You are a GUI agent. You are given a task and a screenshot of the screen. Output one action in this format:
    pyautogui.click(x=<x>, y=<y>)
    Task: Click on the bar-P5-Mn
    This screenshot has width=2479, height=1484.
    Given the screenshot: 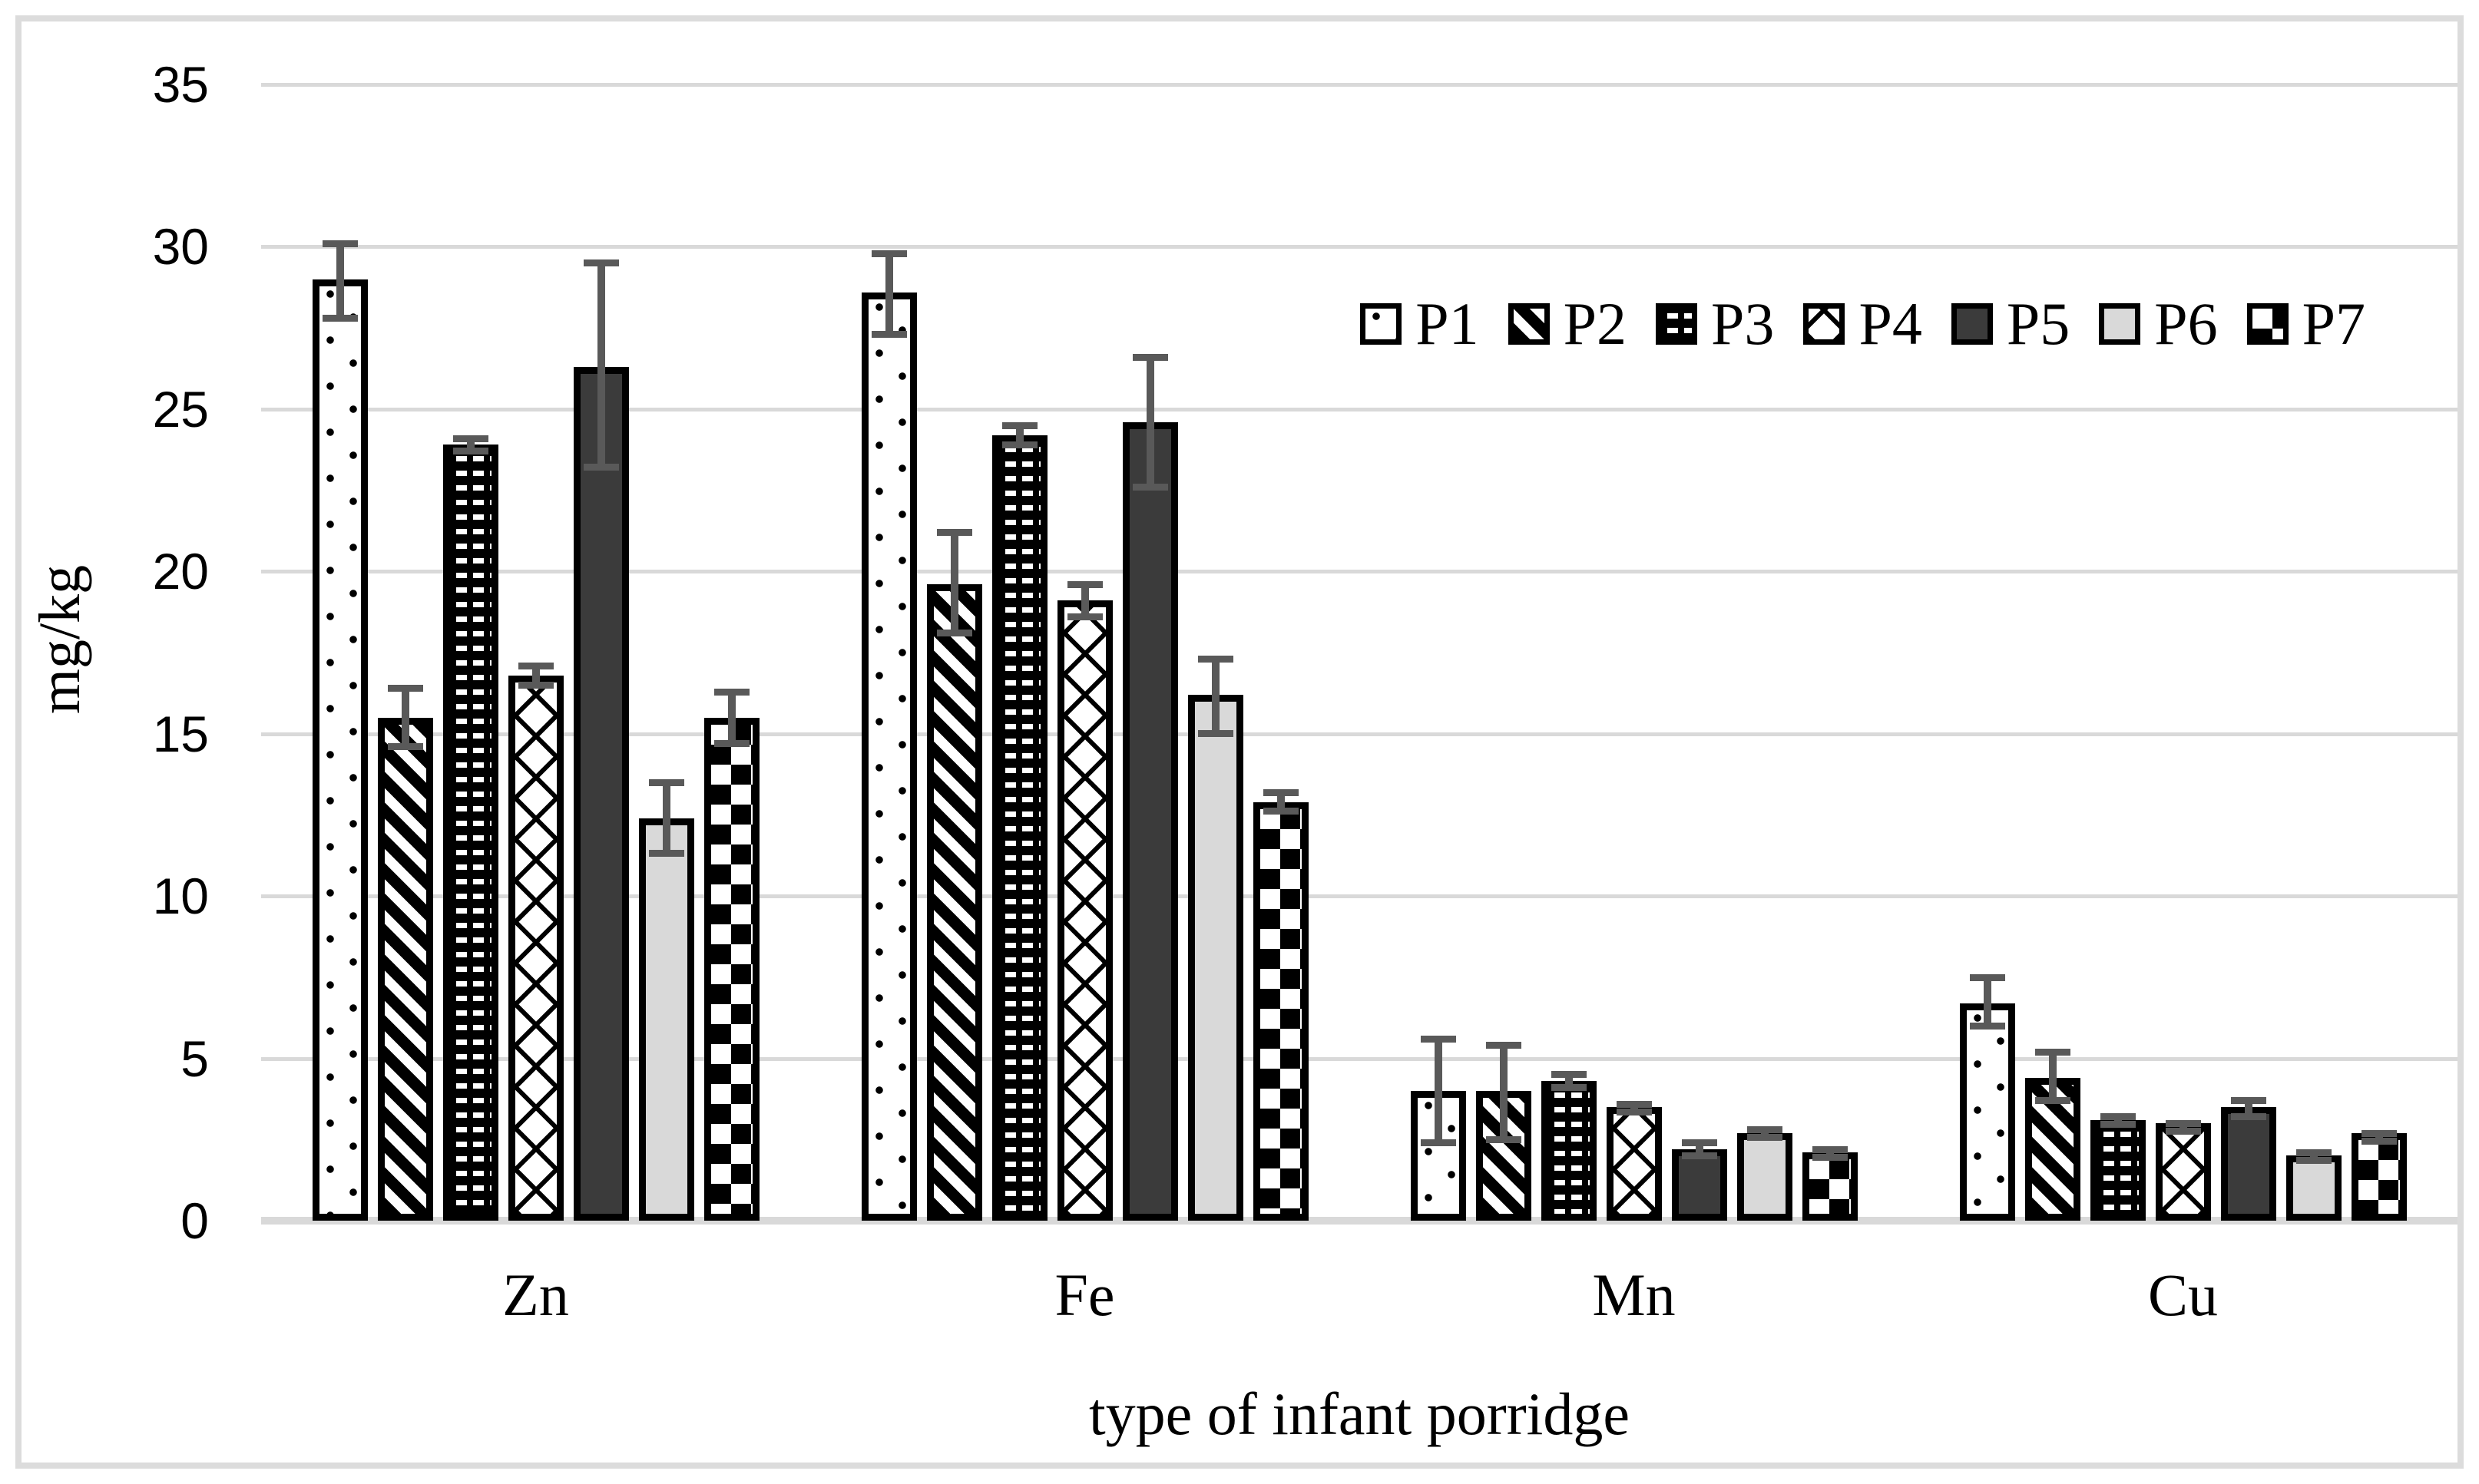 What is the action you would take?
    pyautogui.click(x=1699, y=1185)
    